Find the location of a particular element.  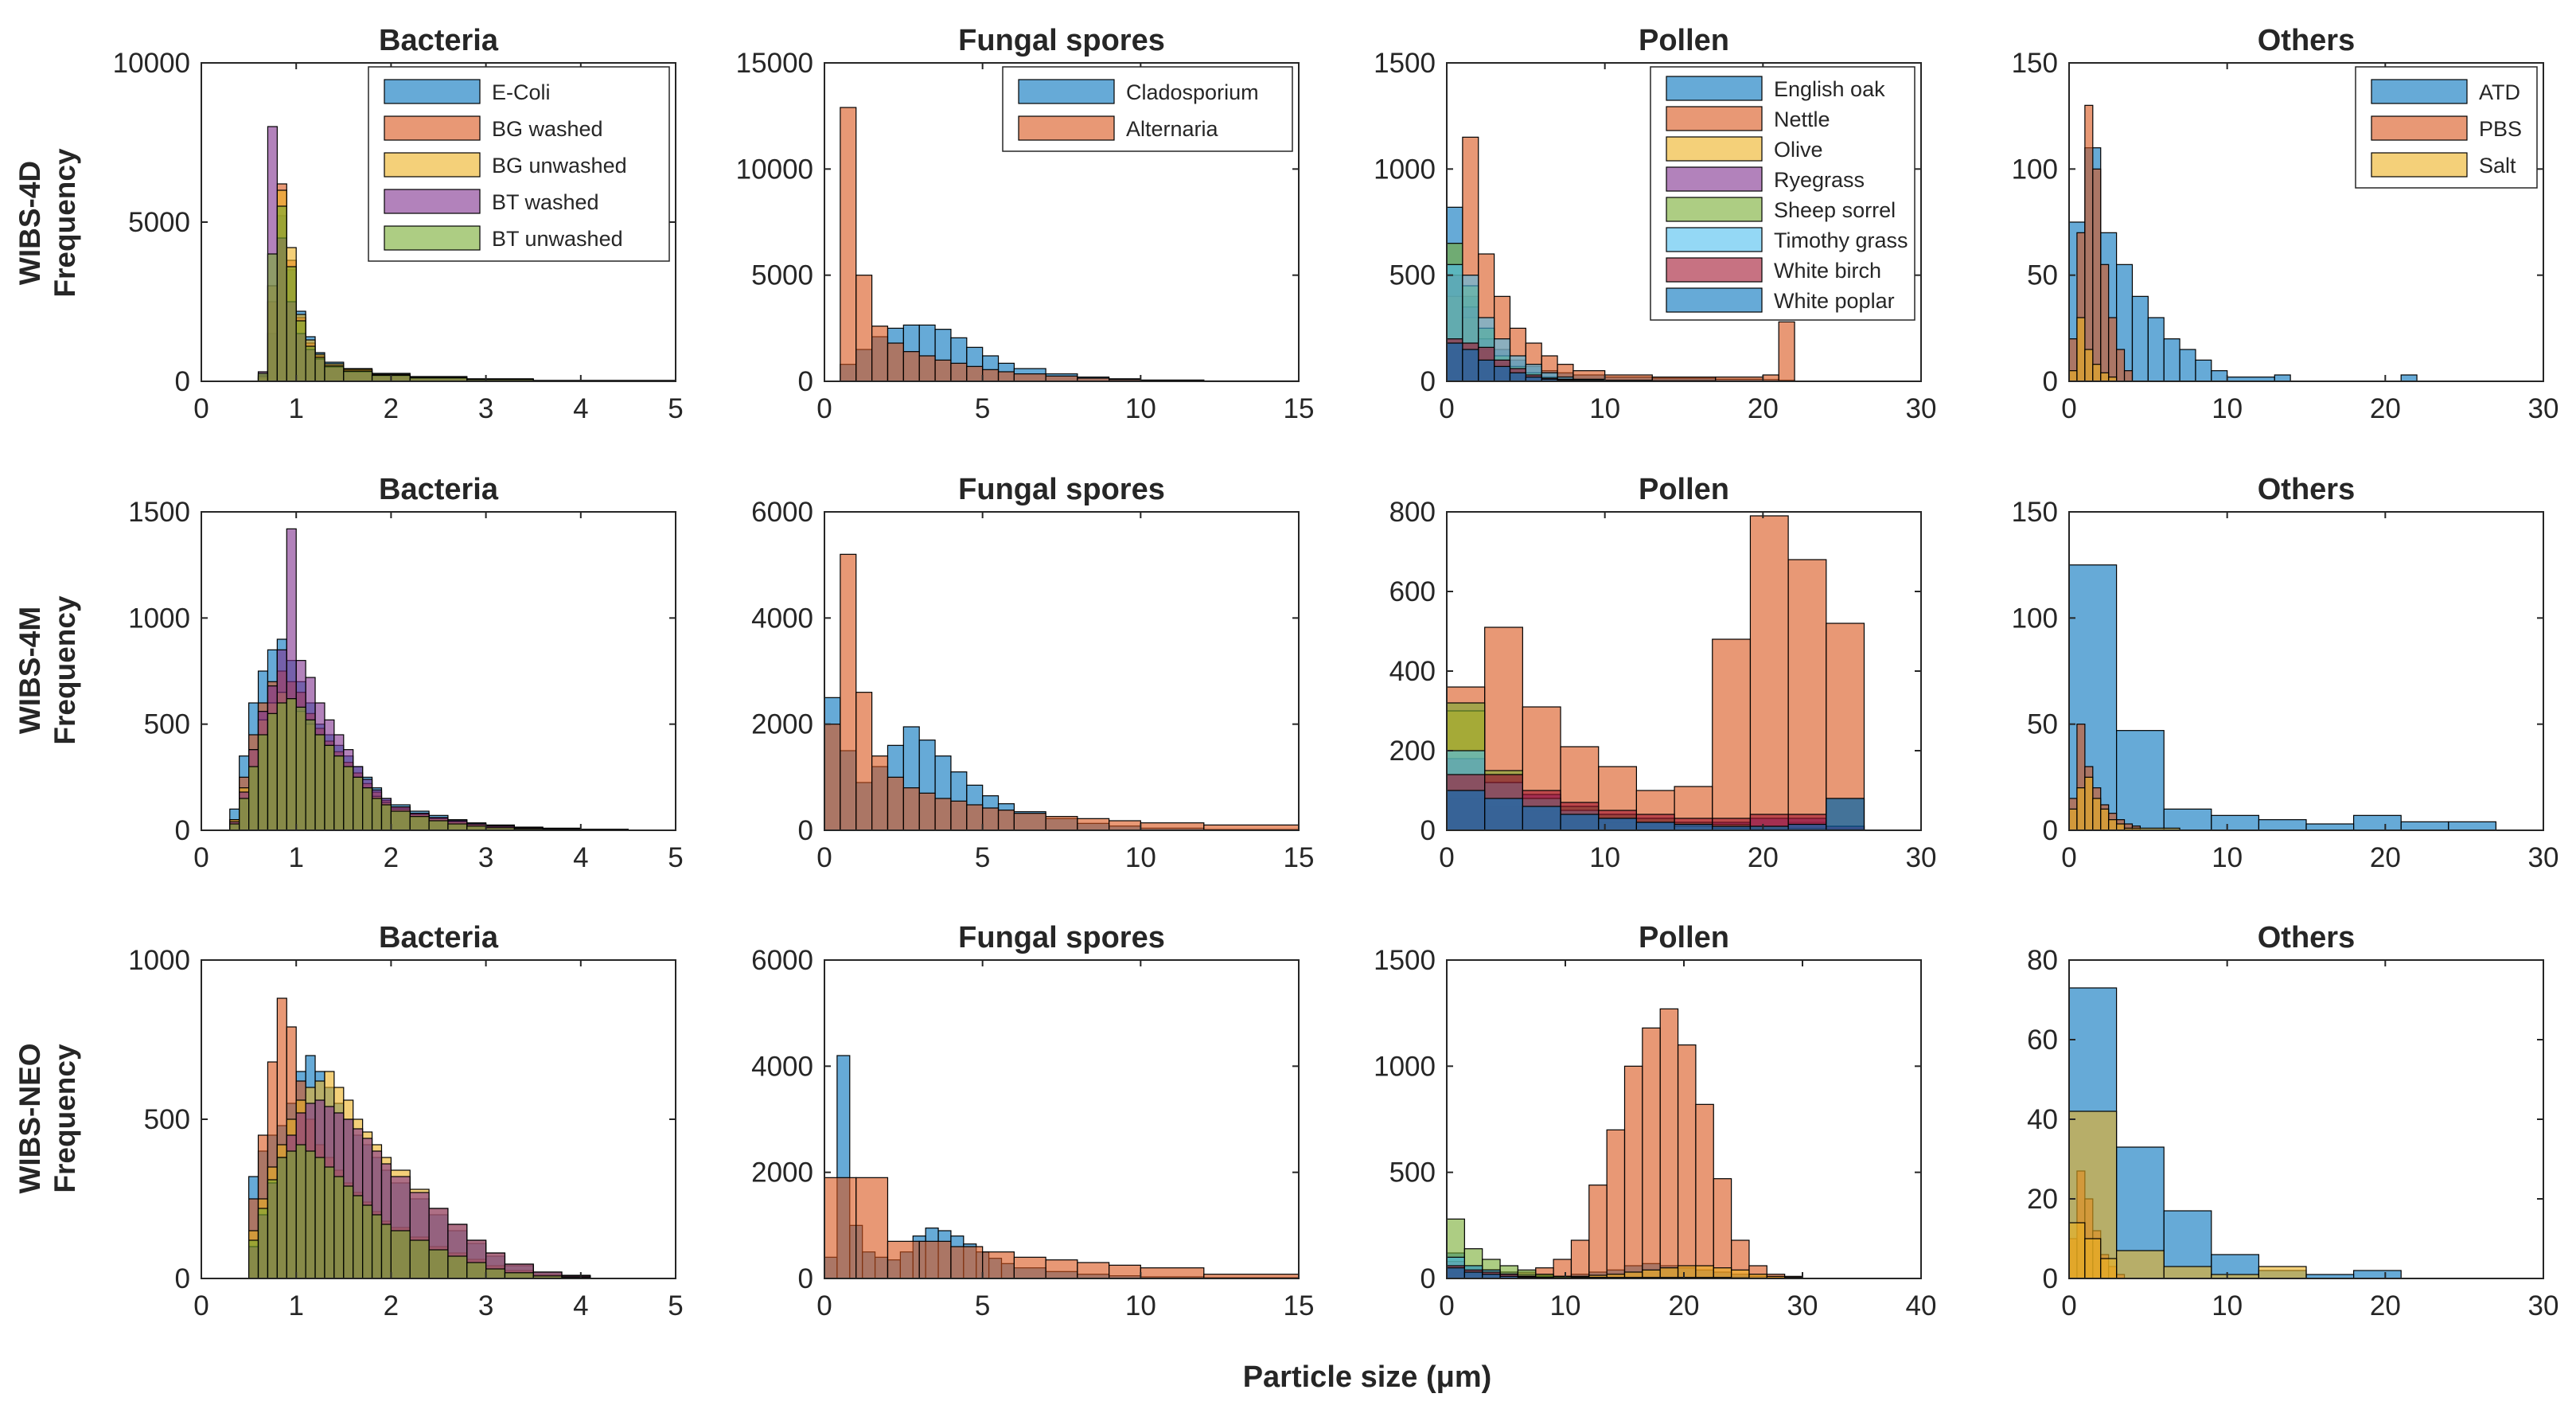

bars-r2c3 is located at coordinates (1656, 672).